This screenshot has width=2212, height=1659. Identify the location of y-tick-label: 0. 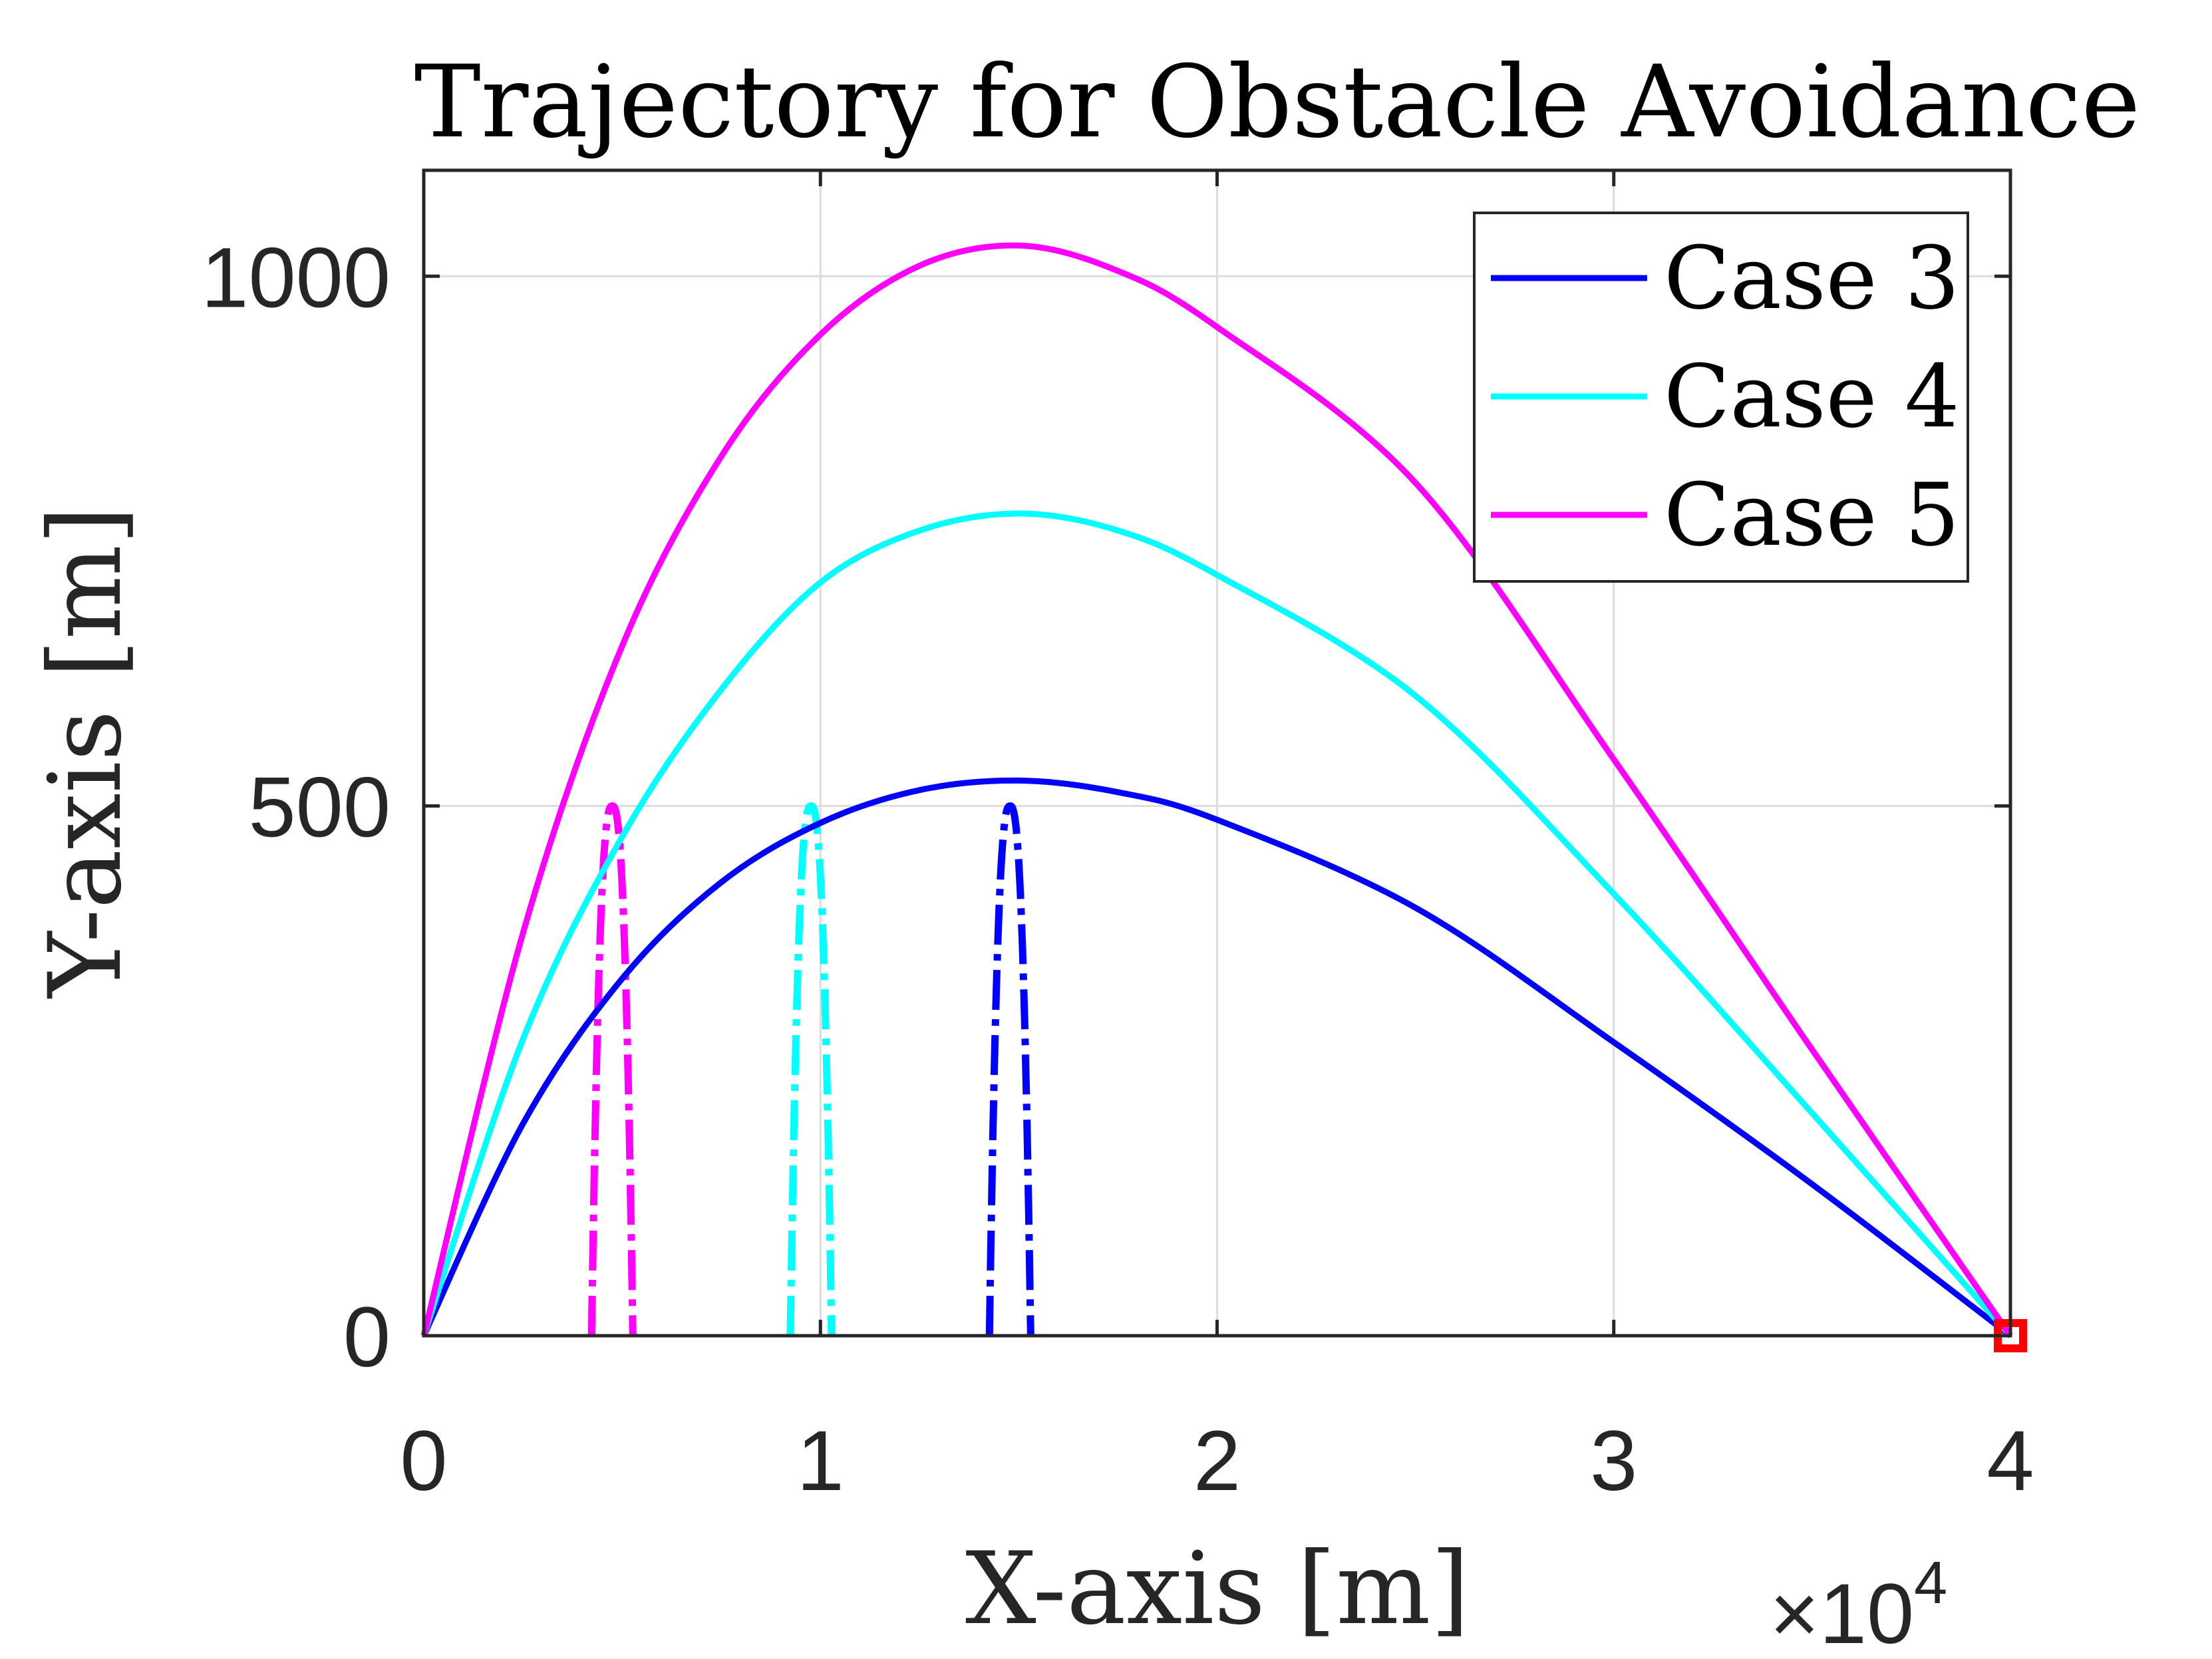
(367, 1337).